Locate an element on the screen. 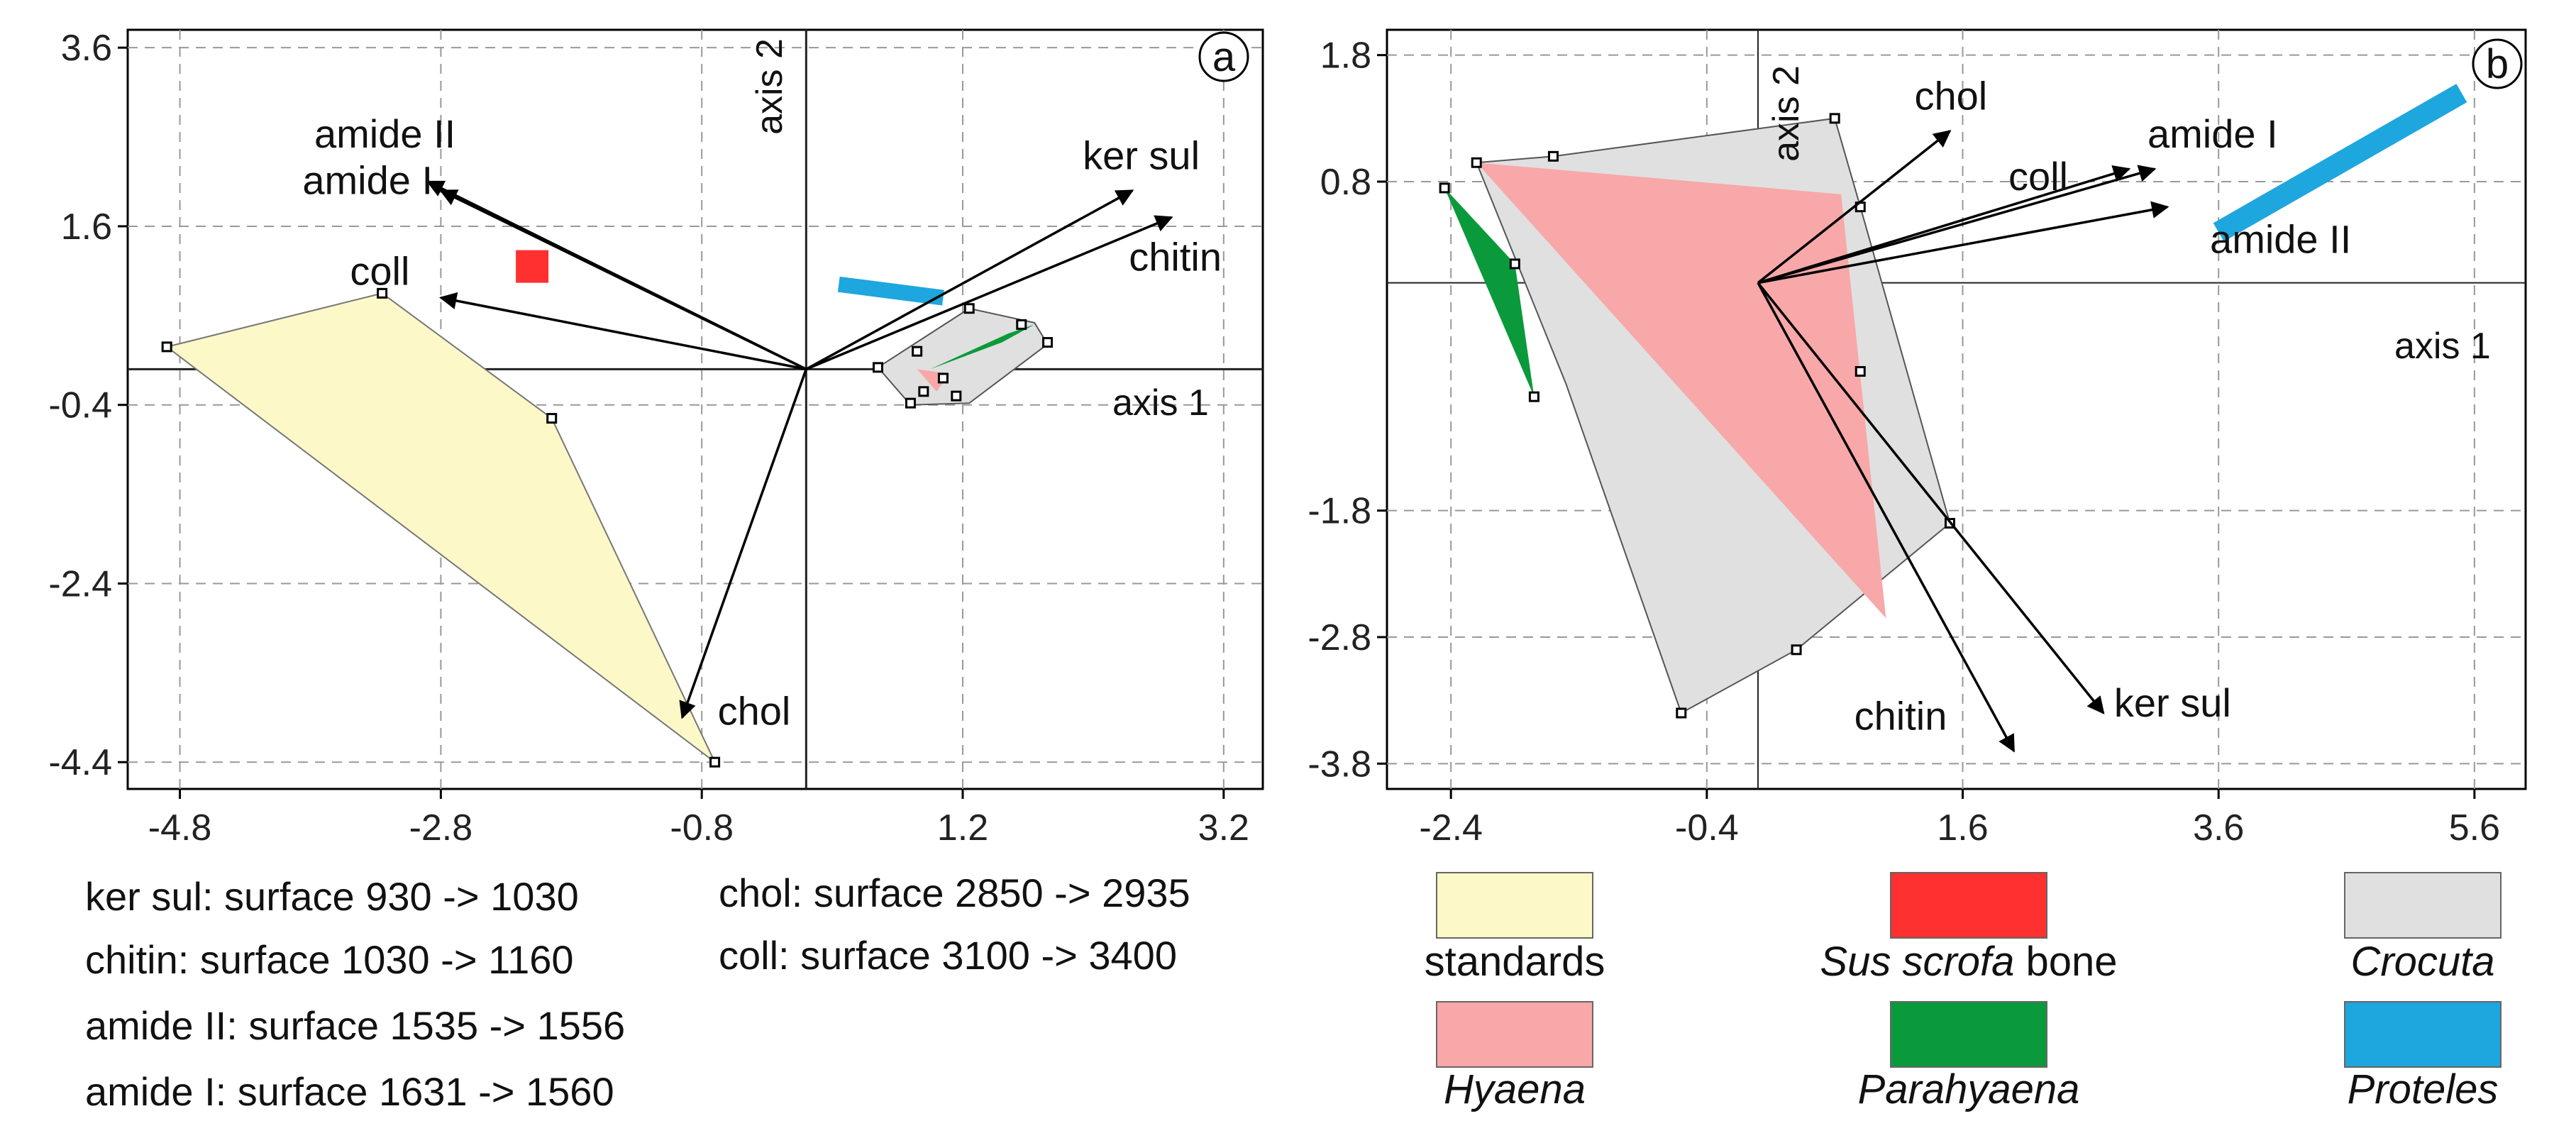 The height and width of the screenshot is (1138, 2576). x-tick-label: 1.6 is located at coordinates (1962, 828).